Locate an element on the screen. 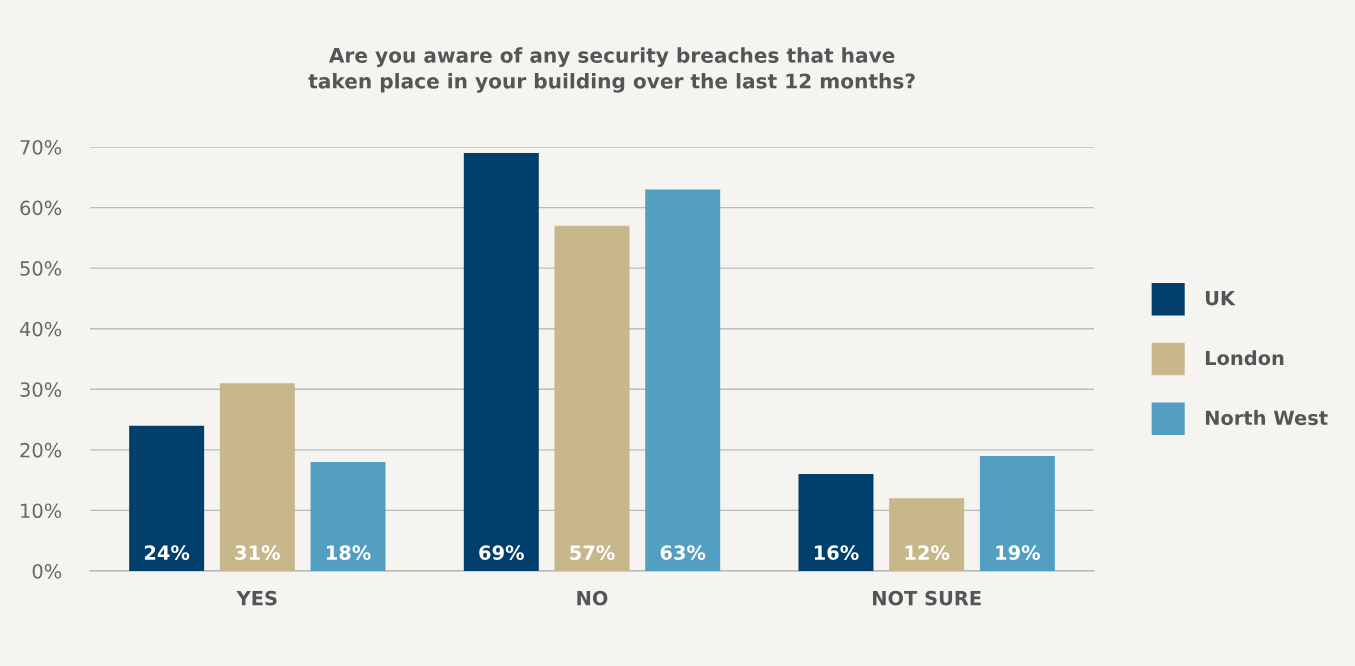  data-label: 18% is located at coordinates (348, 552).